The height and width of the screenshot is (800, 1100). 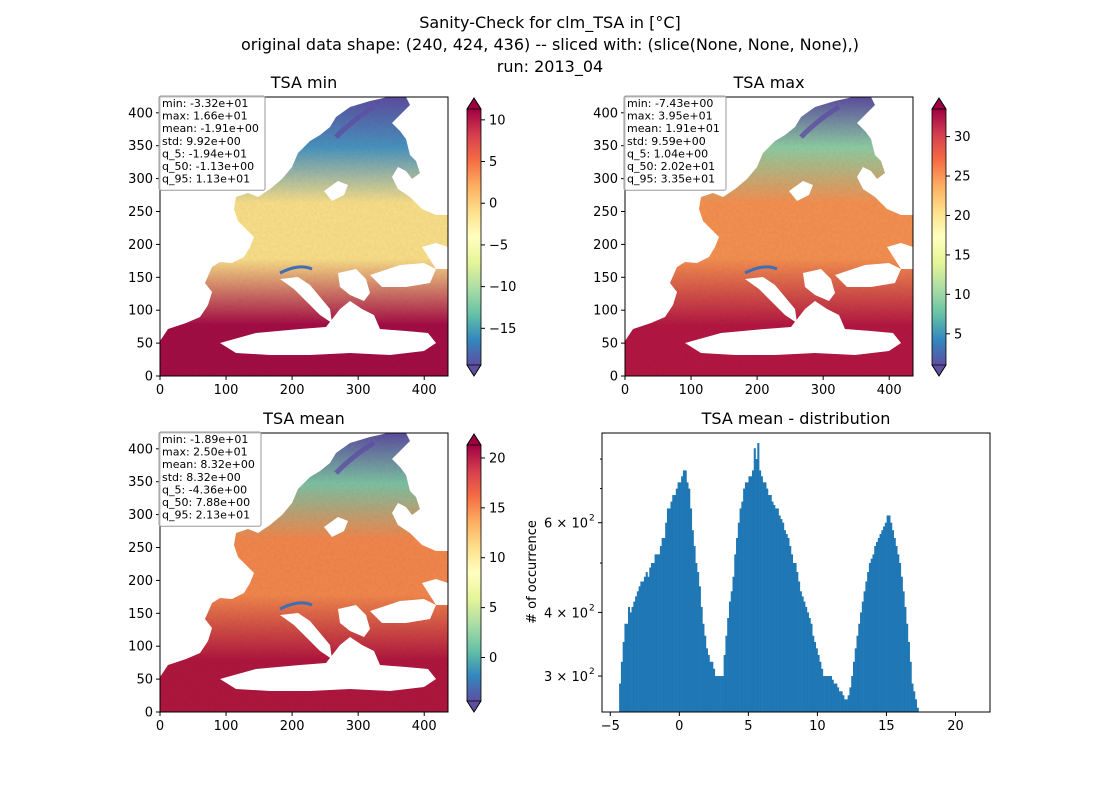 What do you see at coordinates (140, 311) in the screenshot?
I see `y-tick-label: 100` at bounding box center [140, 311].